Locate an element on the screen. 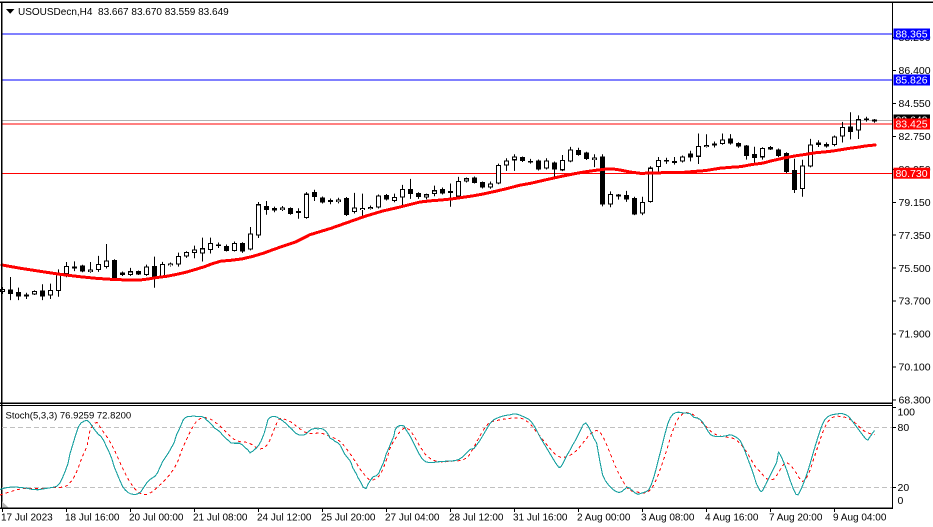  svg-text: 86.400 is located at coordinates (915, 71).